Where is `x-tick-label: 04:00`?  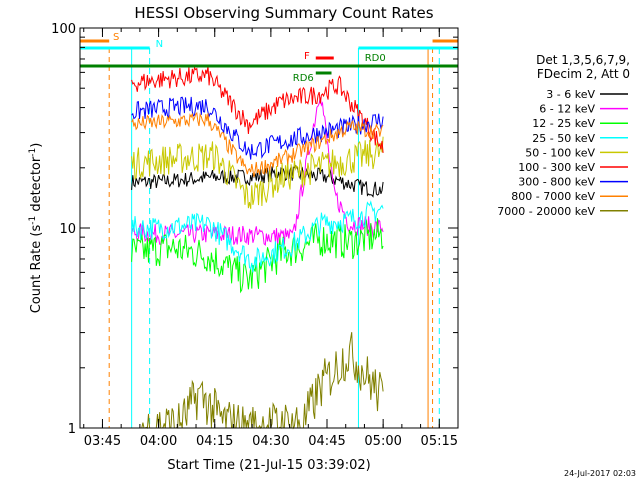 x-tick-label: 04:00 is located at coordinates (158, 441).